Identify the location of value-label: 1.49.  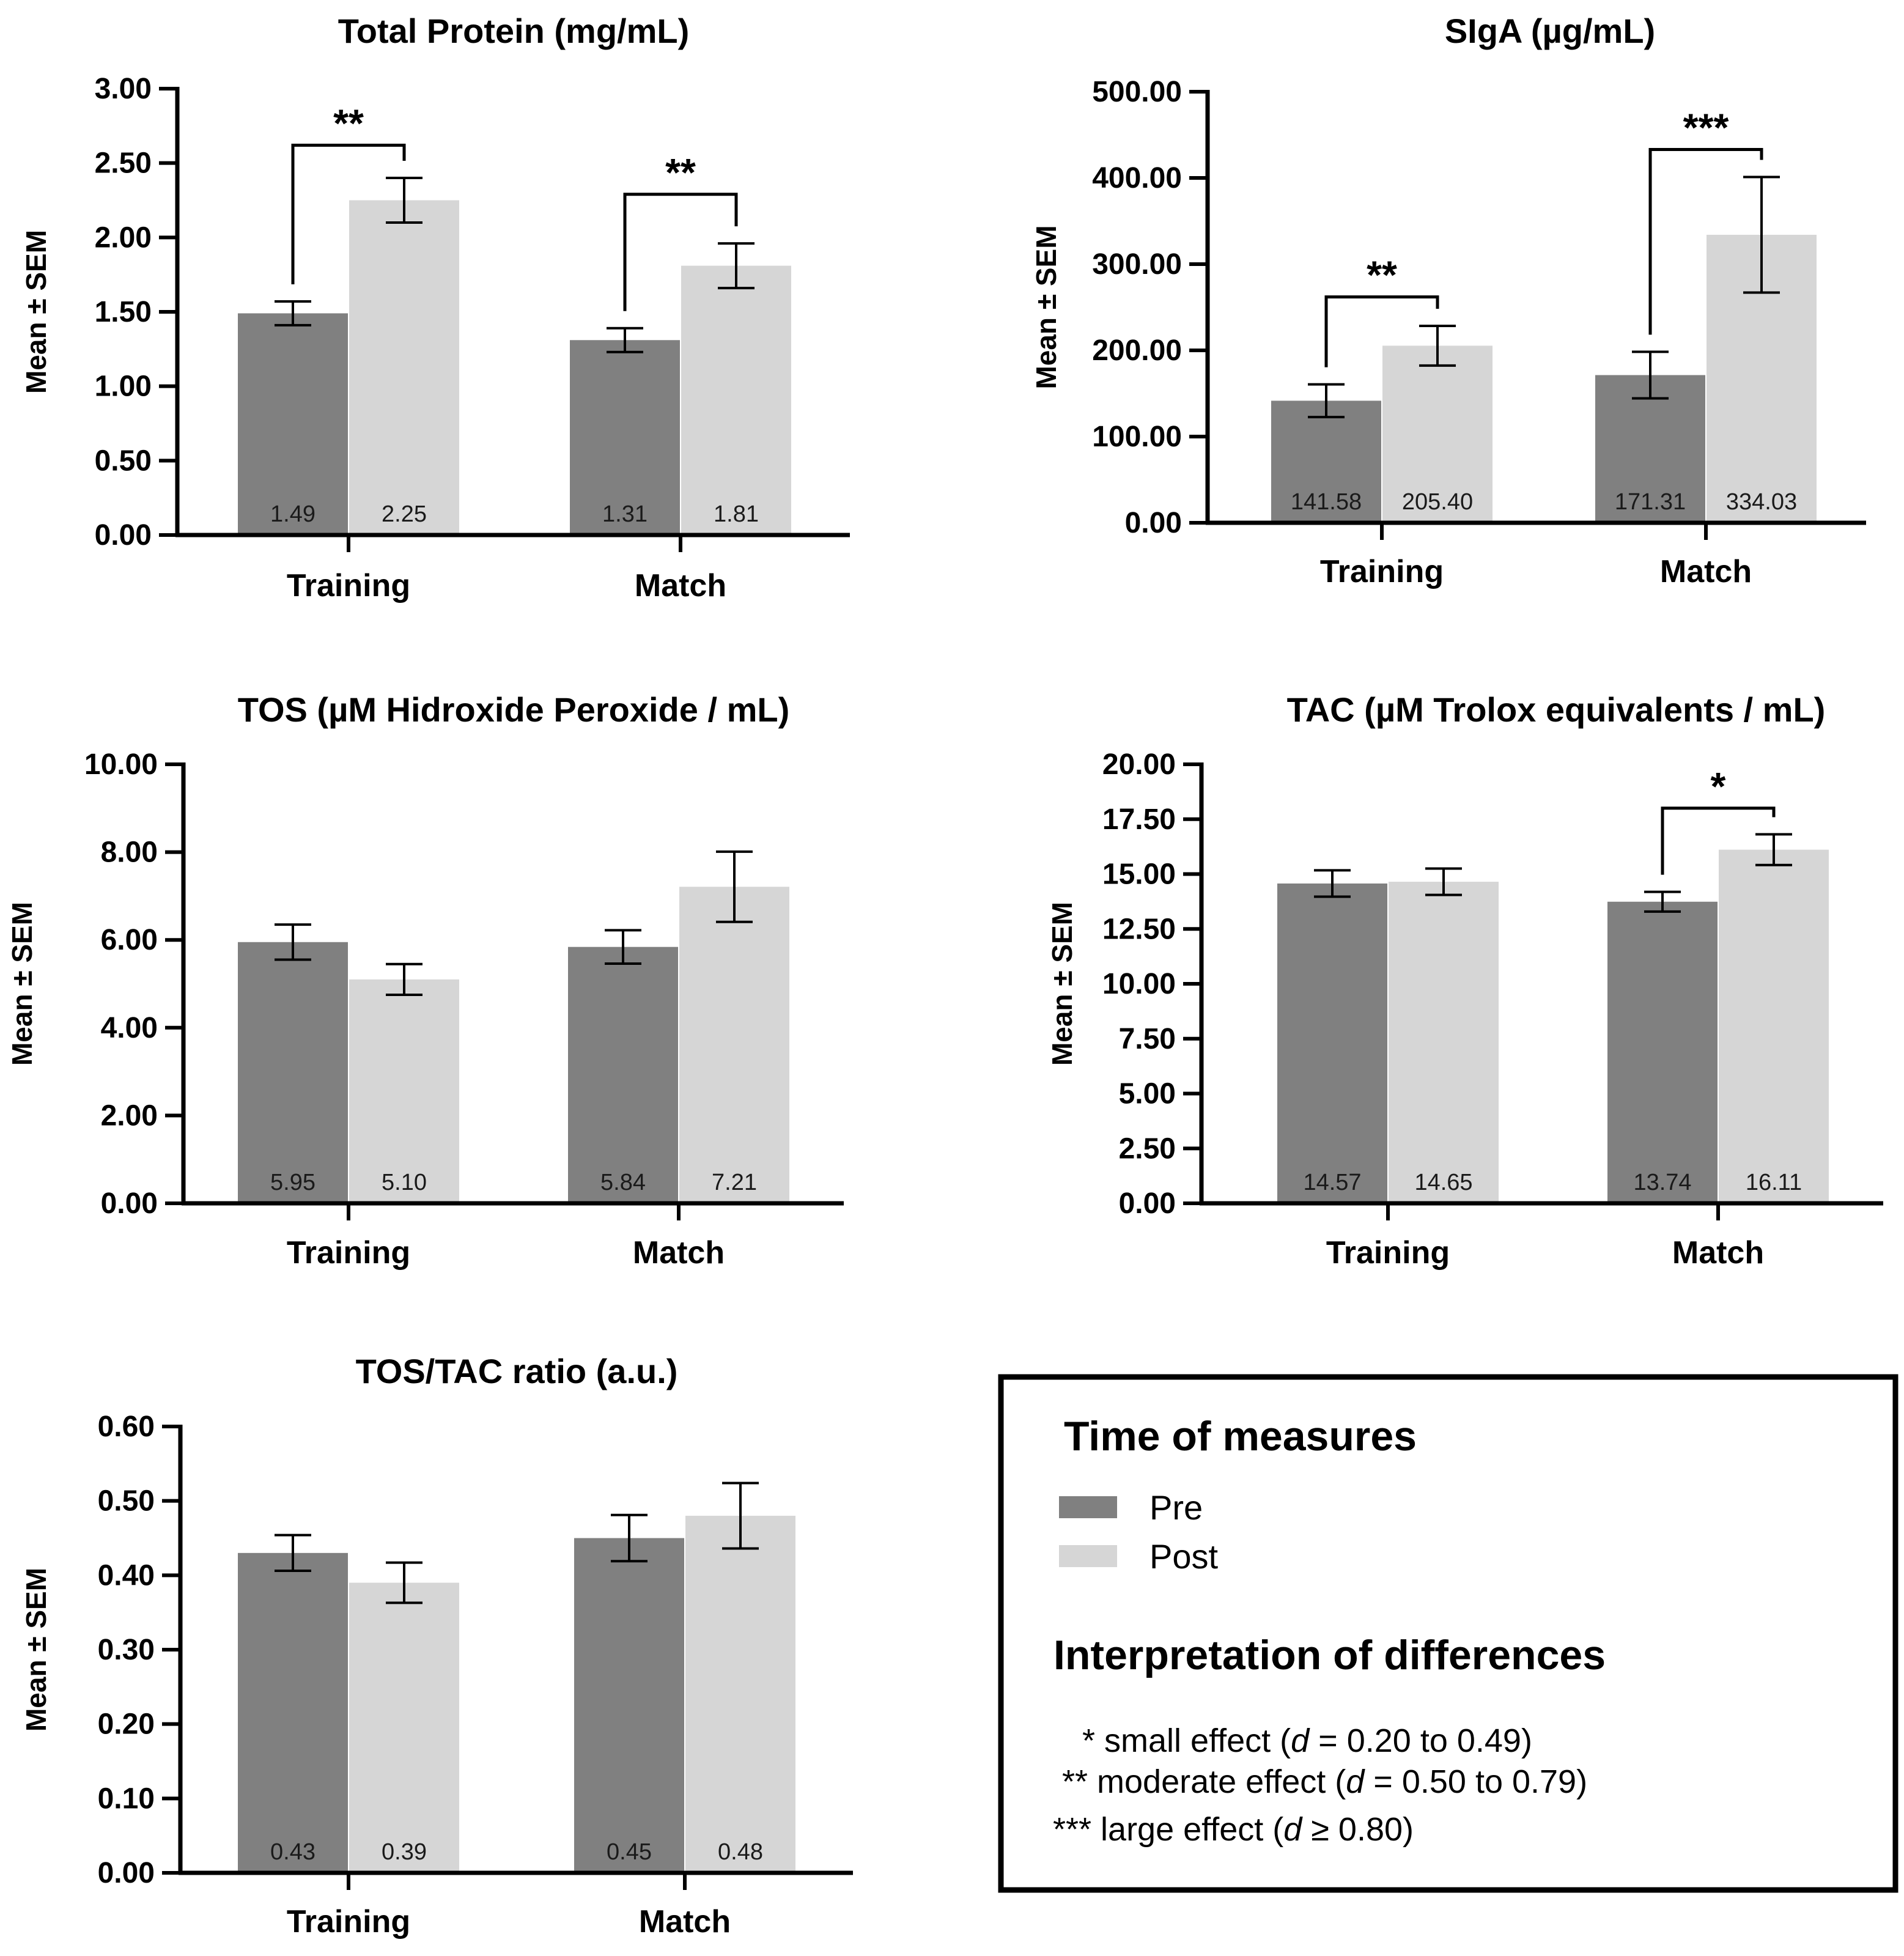
(292, 514).